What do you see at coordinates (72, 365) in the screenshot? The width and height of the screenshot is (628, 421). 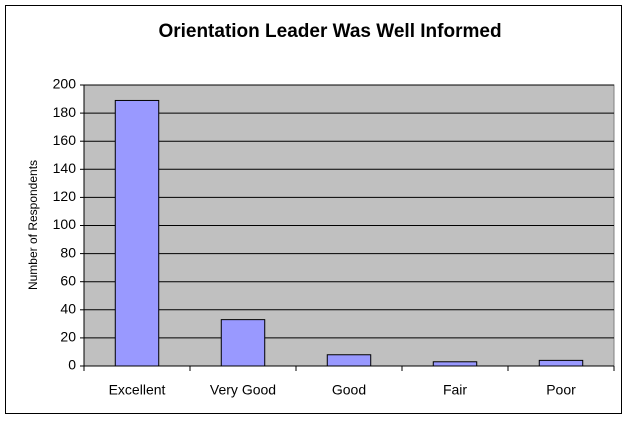 I see `y-tick-label: 0` at bounding box center [72, 365].